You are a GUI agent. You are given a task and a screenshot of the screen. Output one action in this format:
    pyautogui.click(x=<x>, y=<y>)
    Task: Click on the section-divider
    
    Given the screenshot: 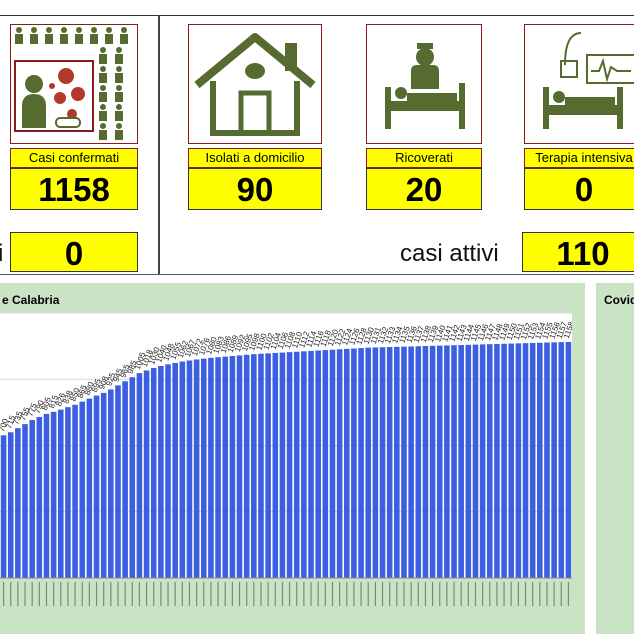 What is the action you would take?
    pyautogui.click(x=159, y=145)
    